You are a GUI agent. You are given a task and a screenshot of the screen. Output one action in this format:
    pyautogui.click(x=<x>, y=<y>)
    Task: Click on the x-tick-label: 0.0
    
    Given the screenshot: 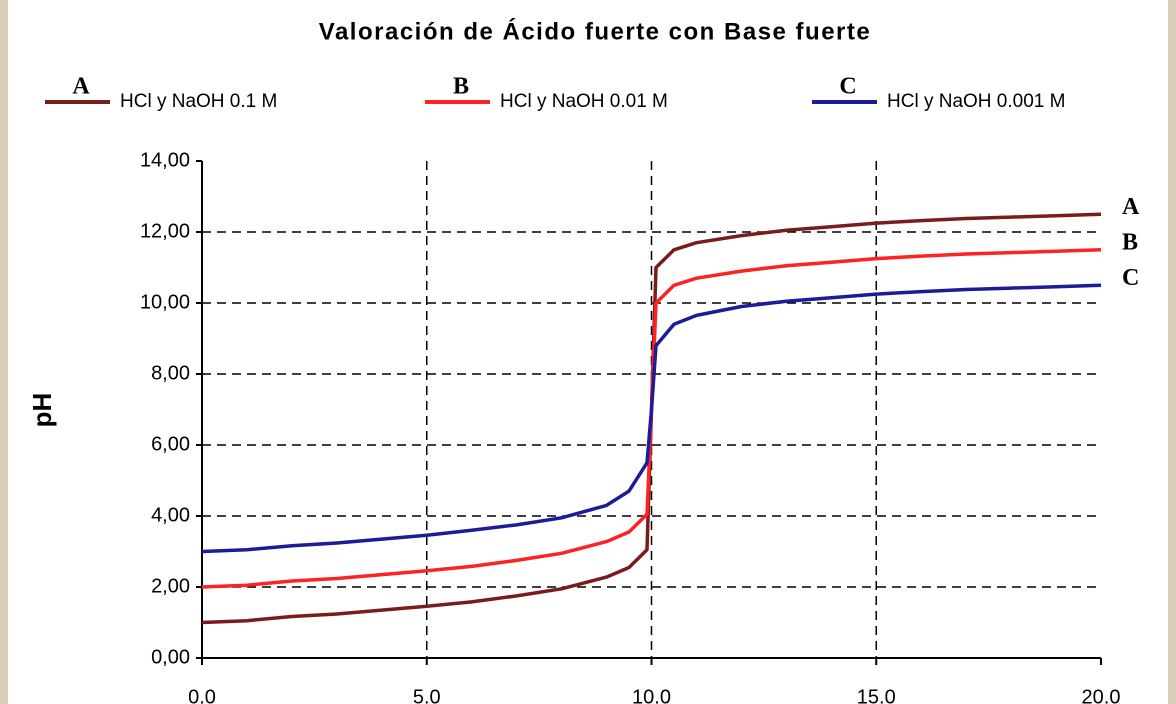 What is the action you would take?
    pyautogui.click(x=202, y=695)
    